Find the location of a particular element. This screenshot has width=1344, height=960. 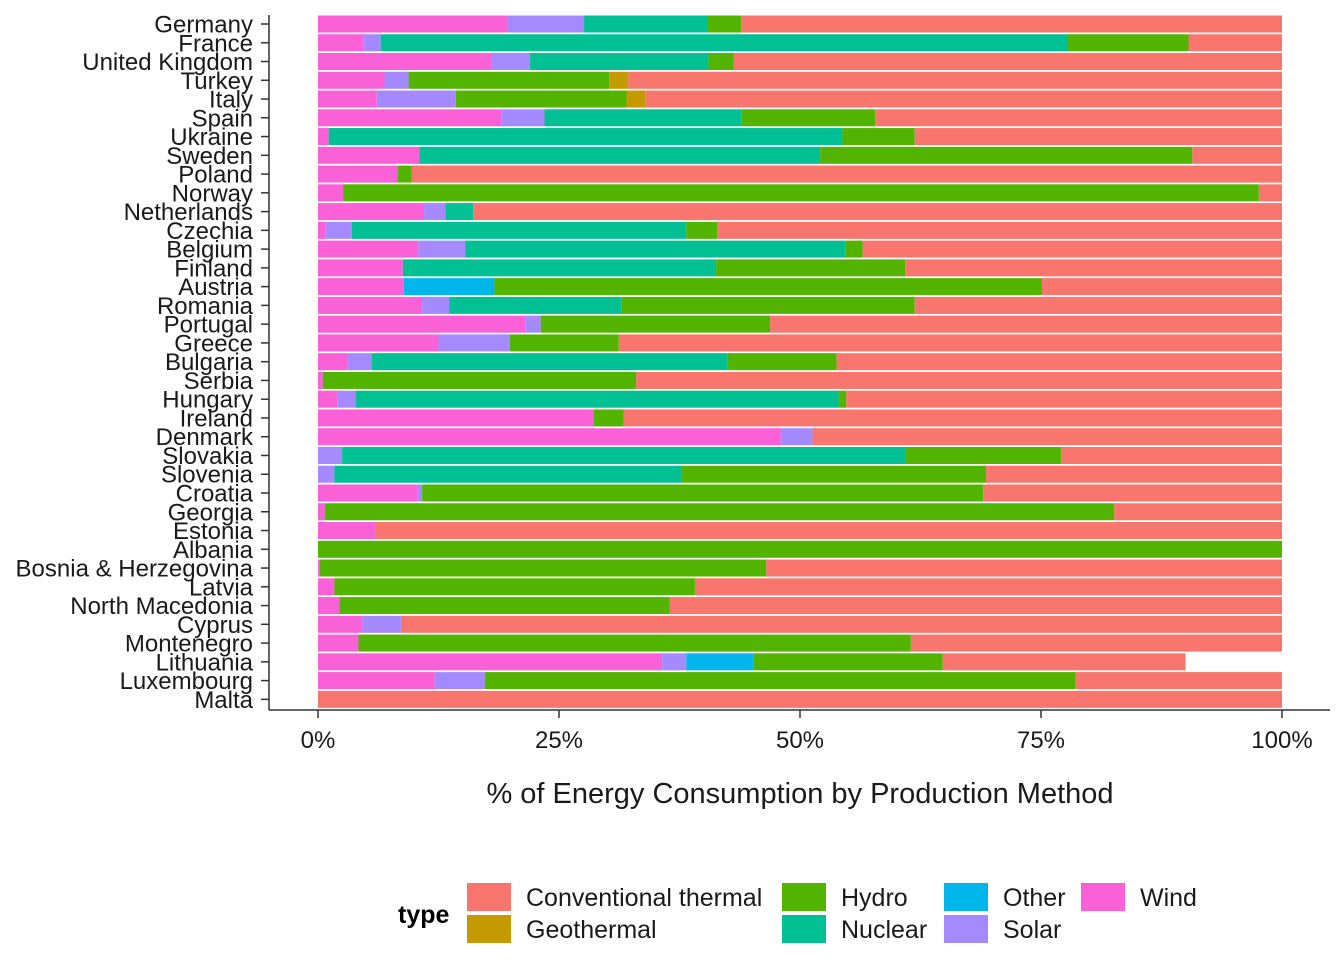

y-tick-label: Austria is located at coordinates (215, 287).